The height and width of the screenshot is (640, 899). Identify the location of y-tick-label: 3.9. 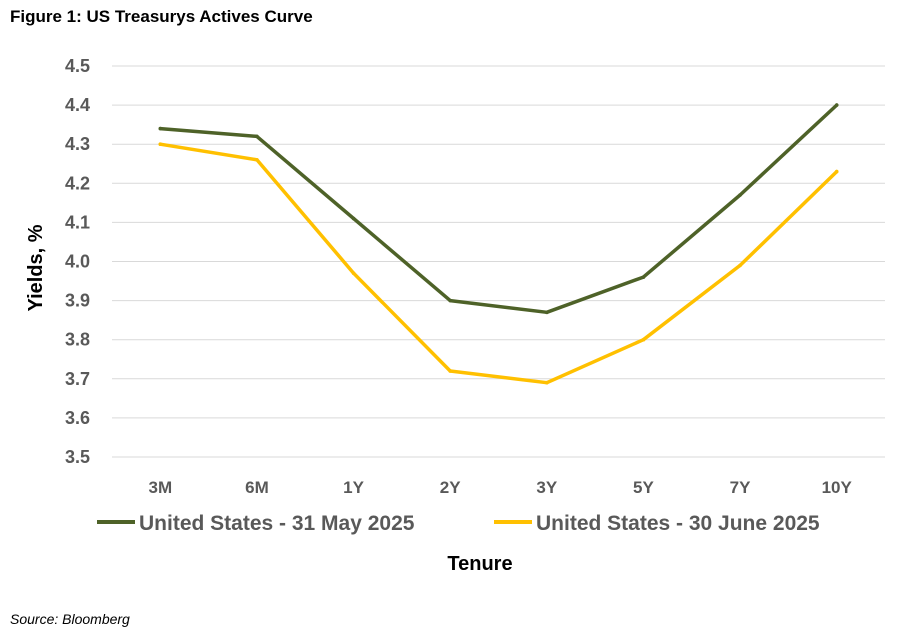
(77, 301).